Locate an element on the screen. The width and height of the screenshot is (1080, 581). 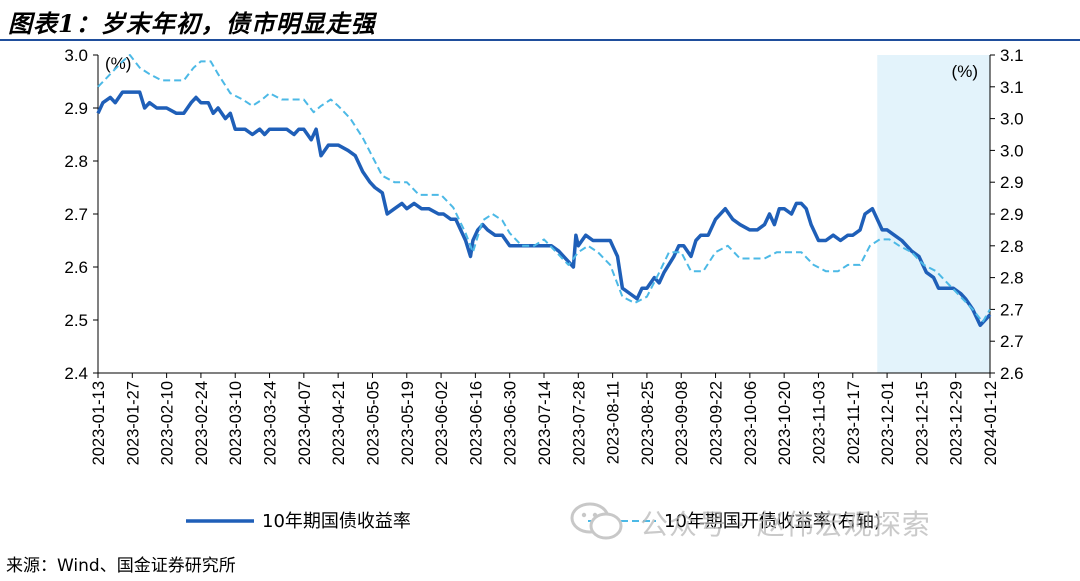
x-tick-label: 2023-05-19 is located at coordinates (408, 423).